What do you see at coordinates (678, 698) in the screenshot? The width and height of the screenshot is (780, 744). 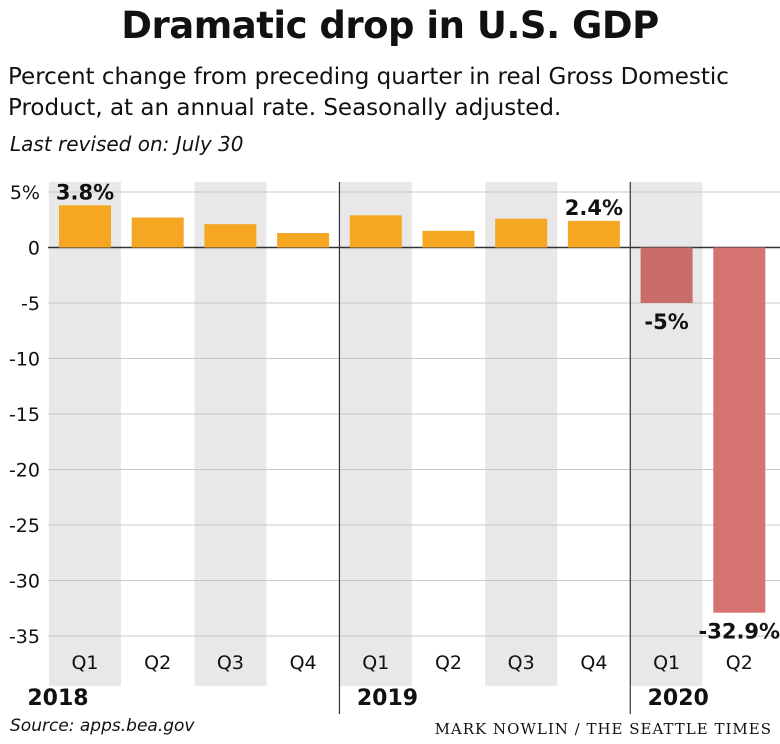 I see `year-label-2020: 2020` at bounding box center [678, 698].